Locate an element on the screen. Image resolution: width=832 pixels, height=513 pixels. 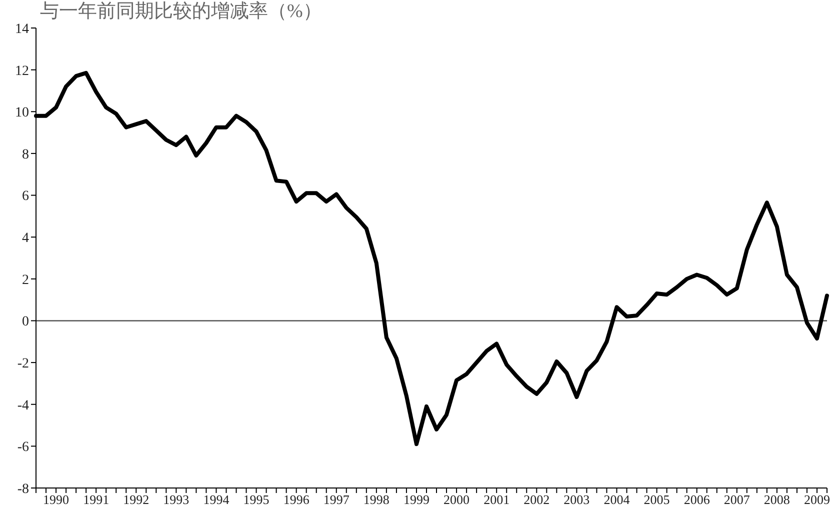
y-tick-label: -8 is located at coordinates (23, 489).